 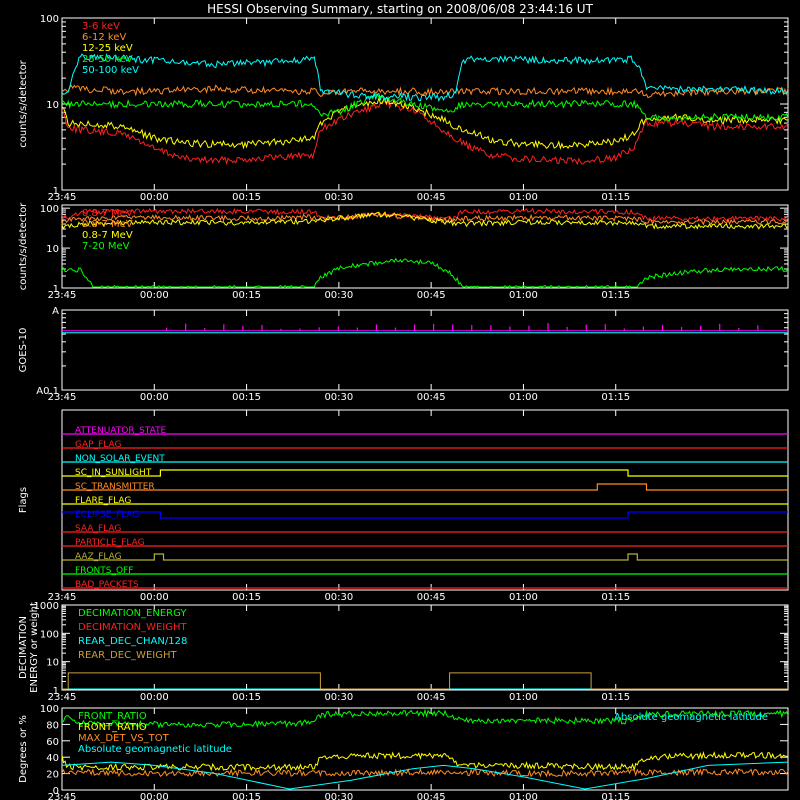 What do you see at coordinates (107, 48) in the screenshot?
I see `legend-entry: 12-25 keV` at bounding box center [107, 48].